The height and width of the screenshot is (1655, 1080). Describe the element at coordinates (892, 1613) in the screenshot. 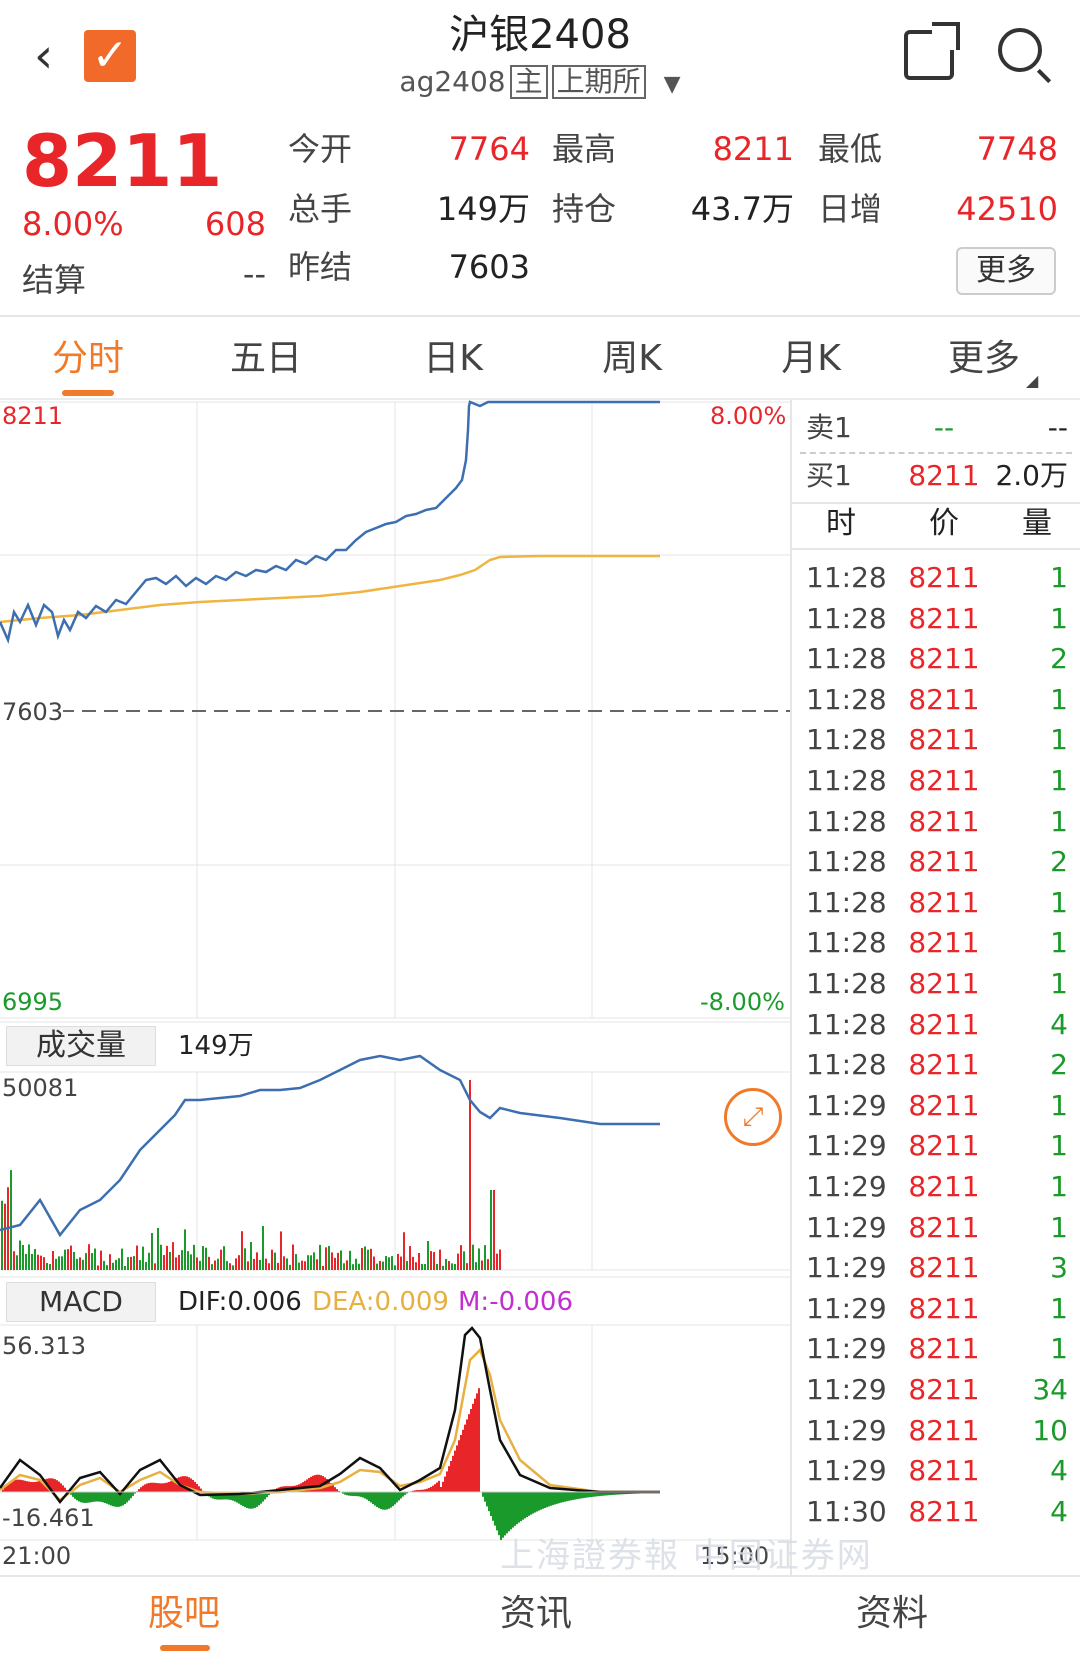

I see `nav-profile: 资料` at that location.